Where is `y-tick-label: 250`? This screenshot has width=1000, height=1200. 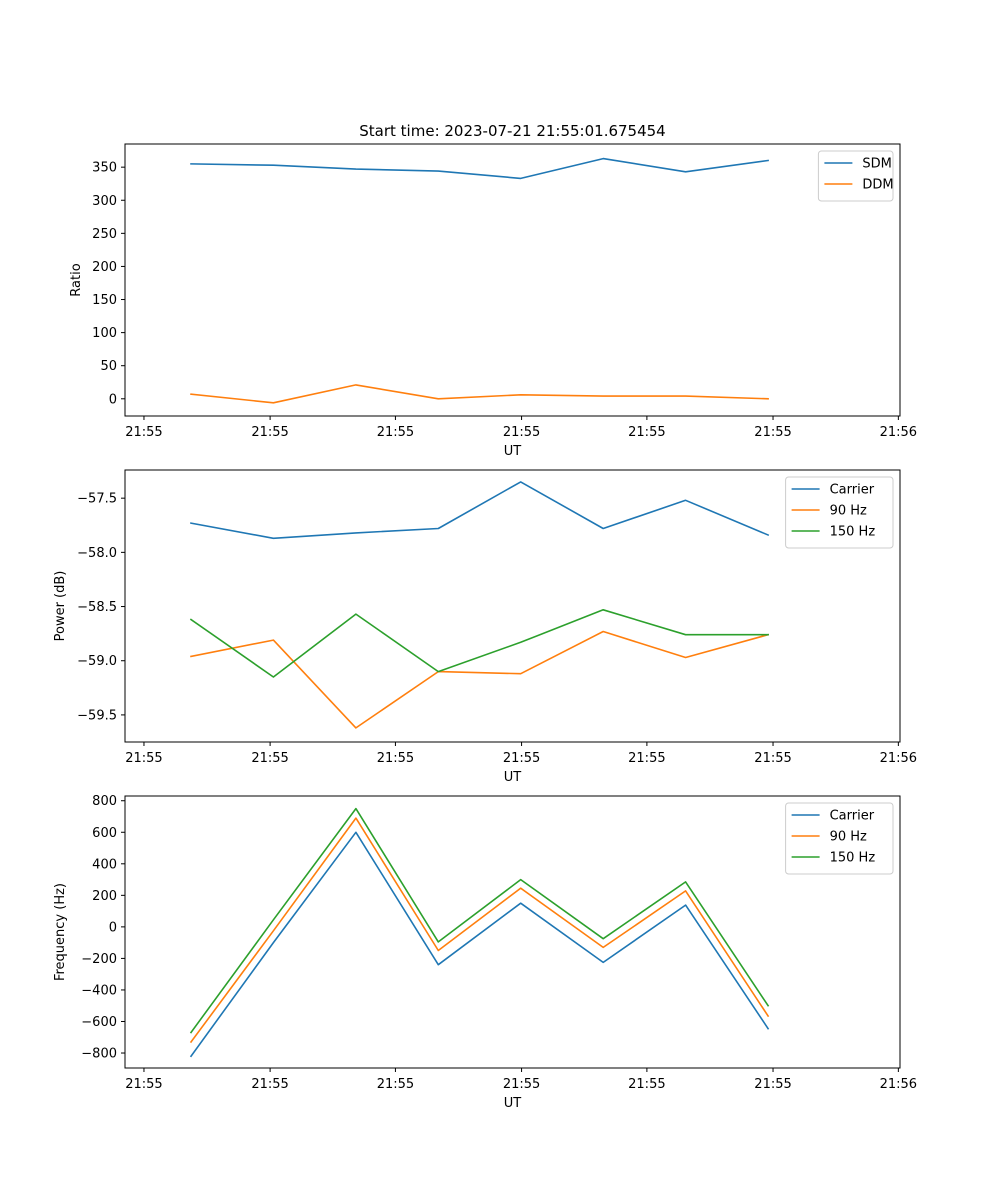
y-tick-label: 250 is located at coordinates (104, 234).